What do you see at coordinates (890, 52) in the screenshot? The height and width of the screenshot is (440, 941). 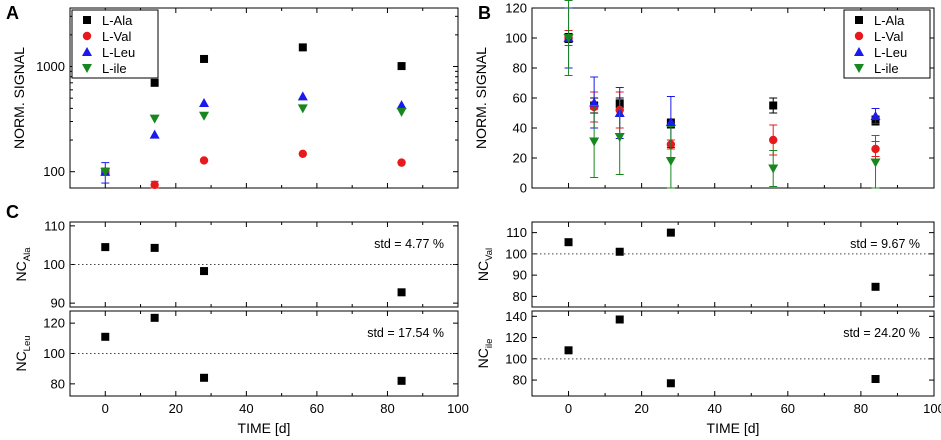 I see `legend-label: L-Leu` at bounding box center [890, 52].